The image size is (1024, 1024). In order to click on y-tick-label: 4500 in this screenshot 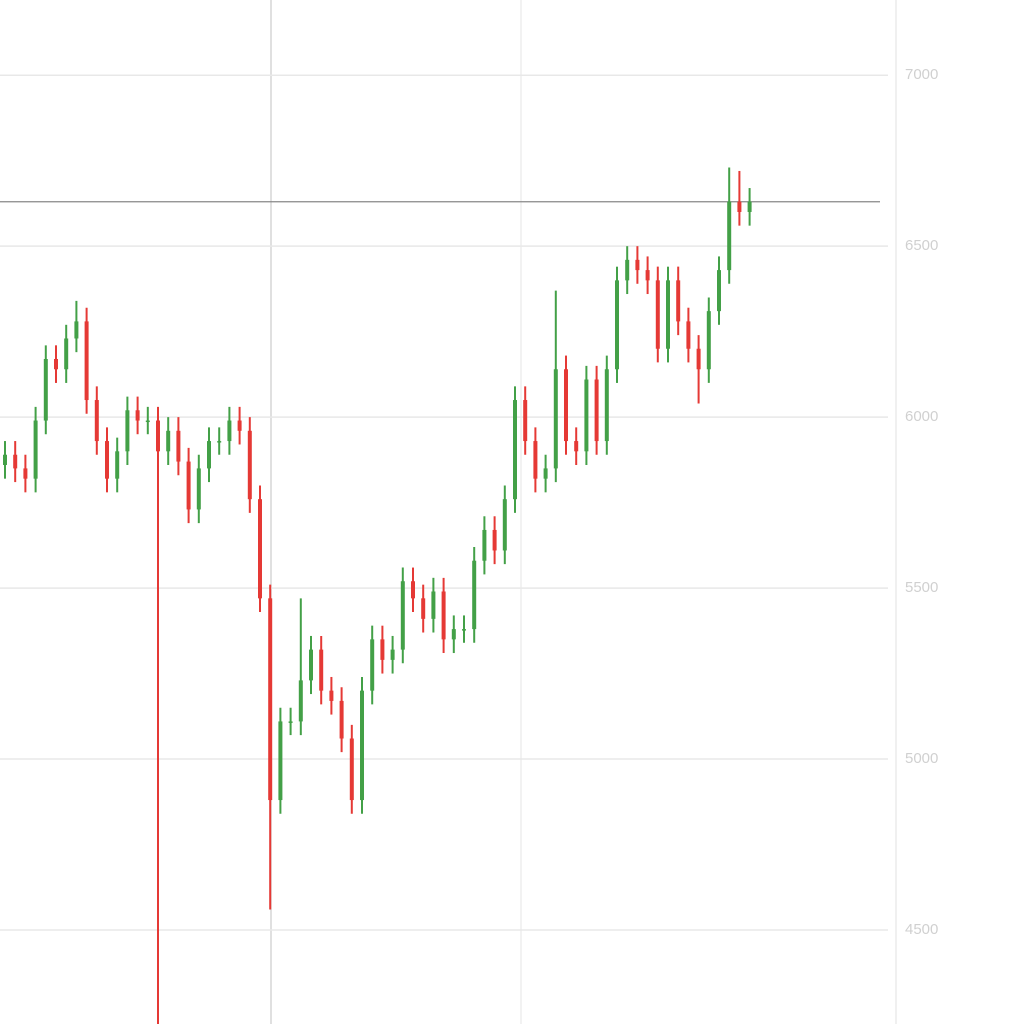, I will do `click(921, 929)`.